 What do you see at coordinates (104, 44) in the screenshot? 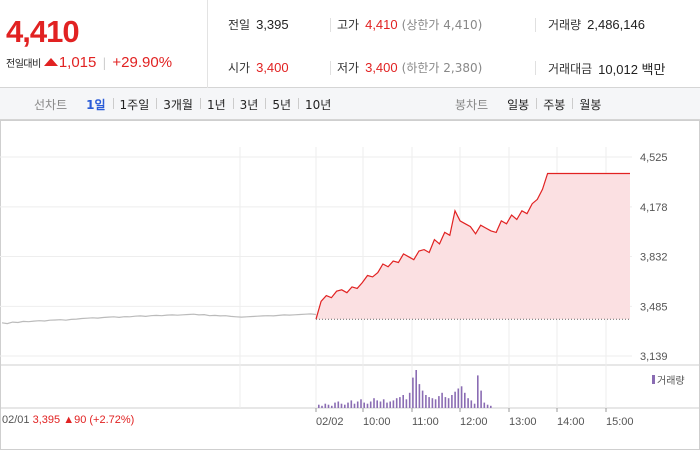
I see `price-box: 4,410 전일대비 1,015 | +29.90%` at bounding box center [104, 44].